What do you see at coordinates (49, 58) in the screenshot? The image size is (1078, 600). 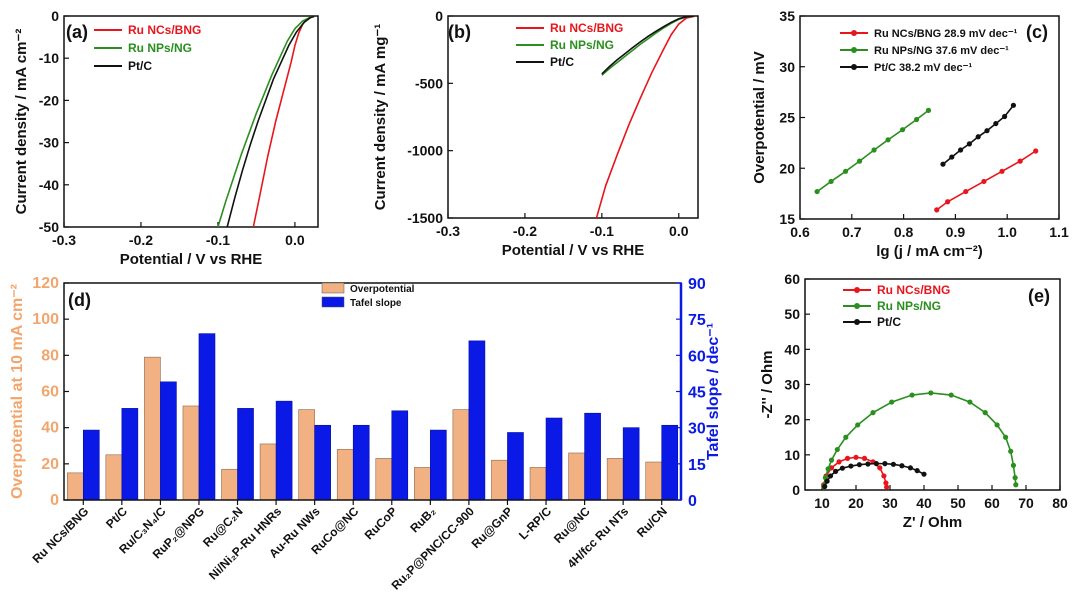 I see `y-tick-label: -10` at bounding box center [49, 58].